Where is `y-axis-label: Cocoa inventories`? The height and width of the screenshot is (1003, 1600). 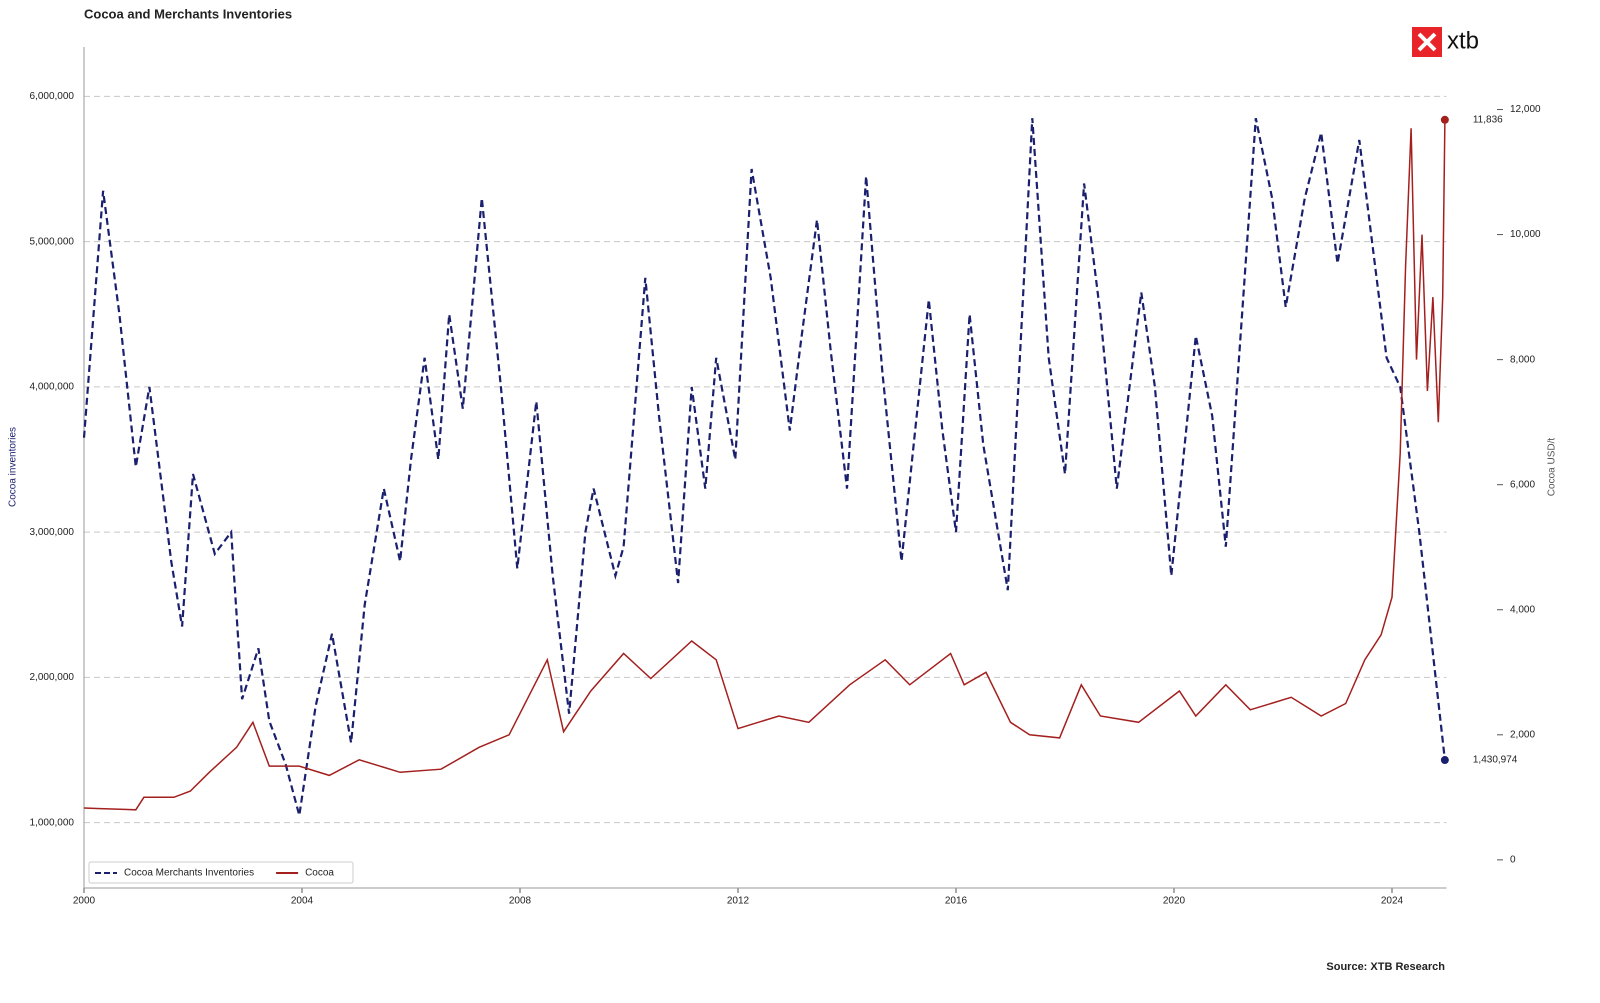 y-axis-label: Cocoa inventories is located at coordinates (13, 467).